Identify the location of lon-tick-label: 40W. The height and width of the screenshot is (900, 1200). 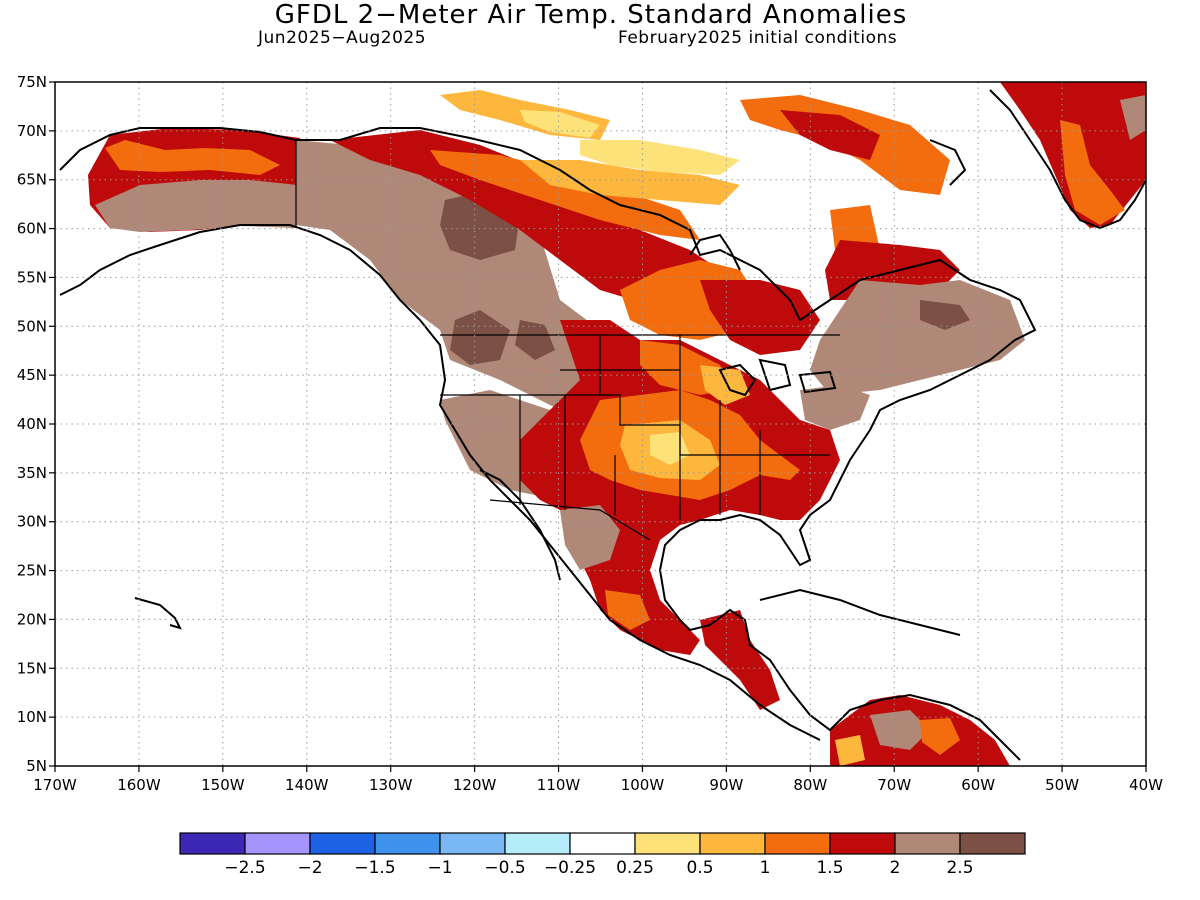
(1146, 785).